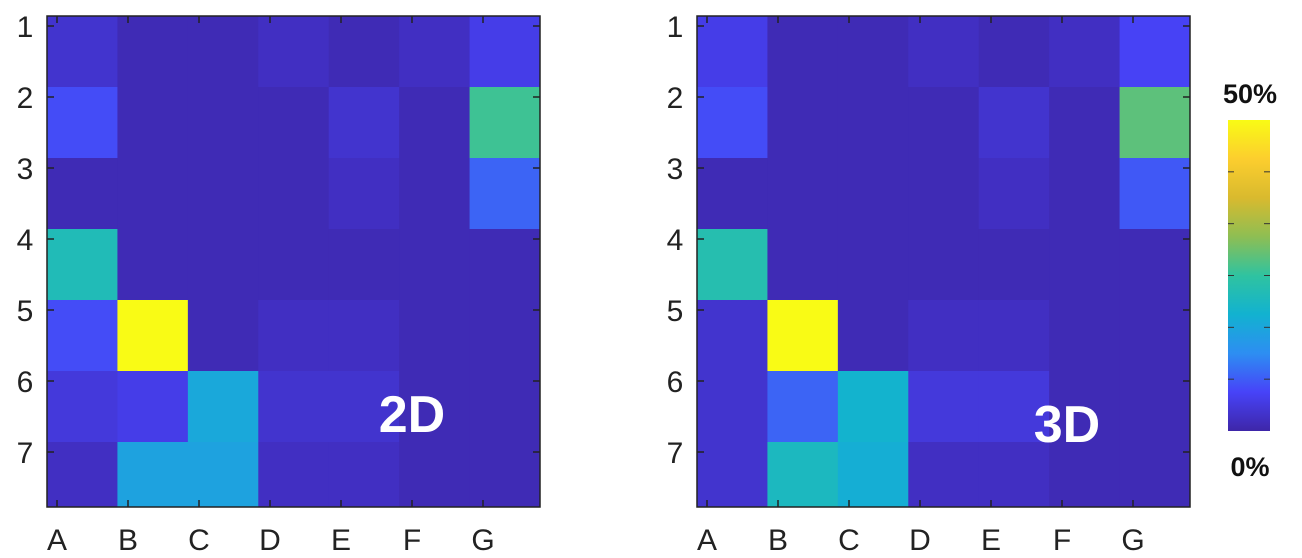 Image resolution: width=1302 pixels, height=558 pixels. What do you see at coordinates (25, 169) in the screenshot?
I see `y-tick-label: 3` at bounding box center [25, 169].